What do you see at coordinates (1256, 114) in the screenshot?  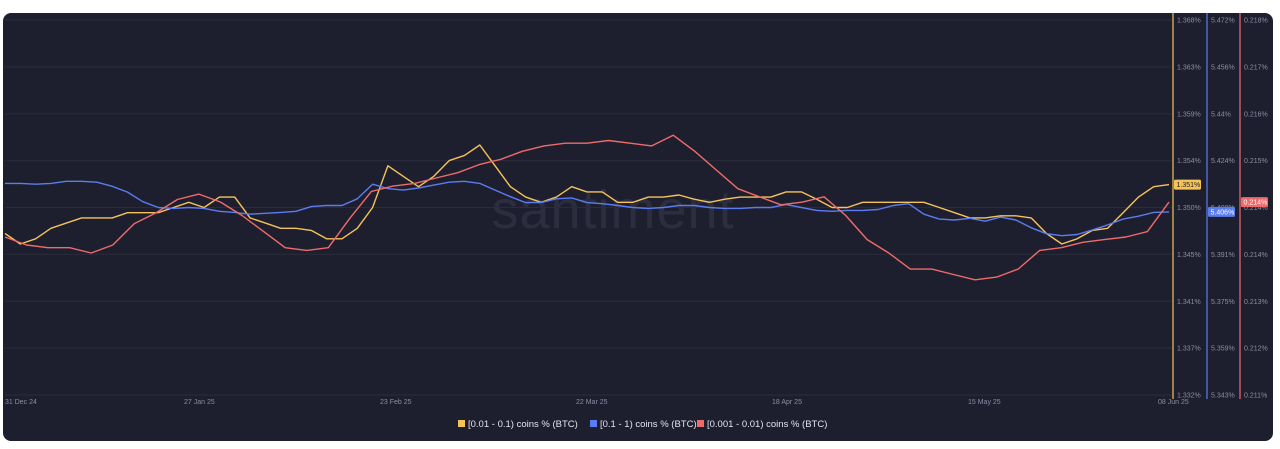 I see `y-tick-label: 0.216%` at bounding box center [1256, 114].